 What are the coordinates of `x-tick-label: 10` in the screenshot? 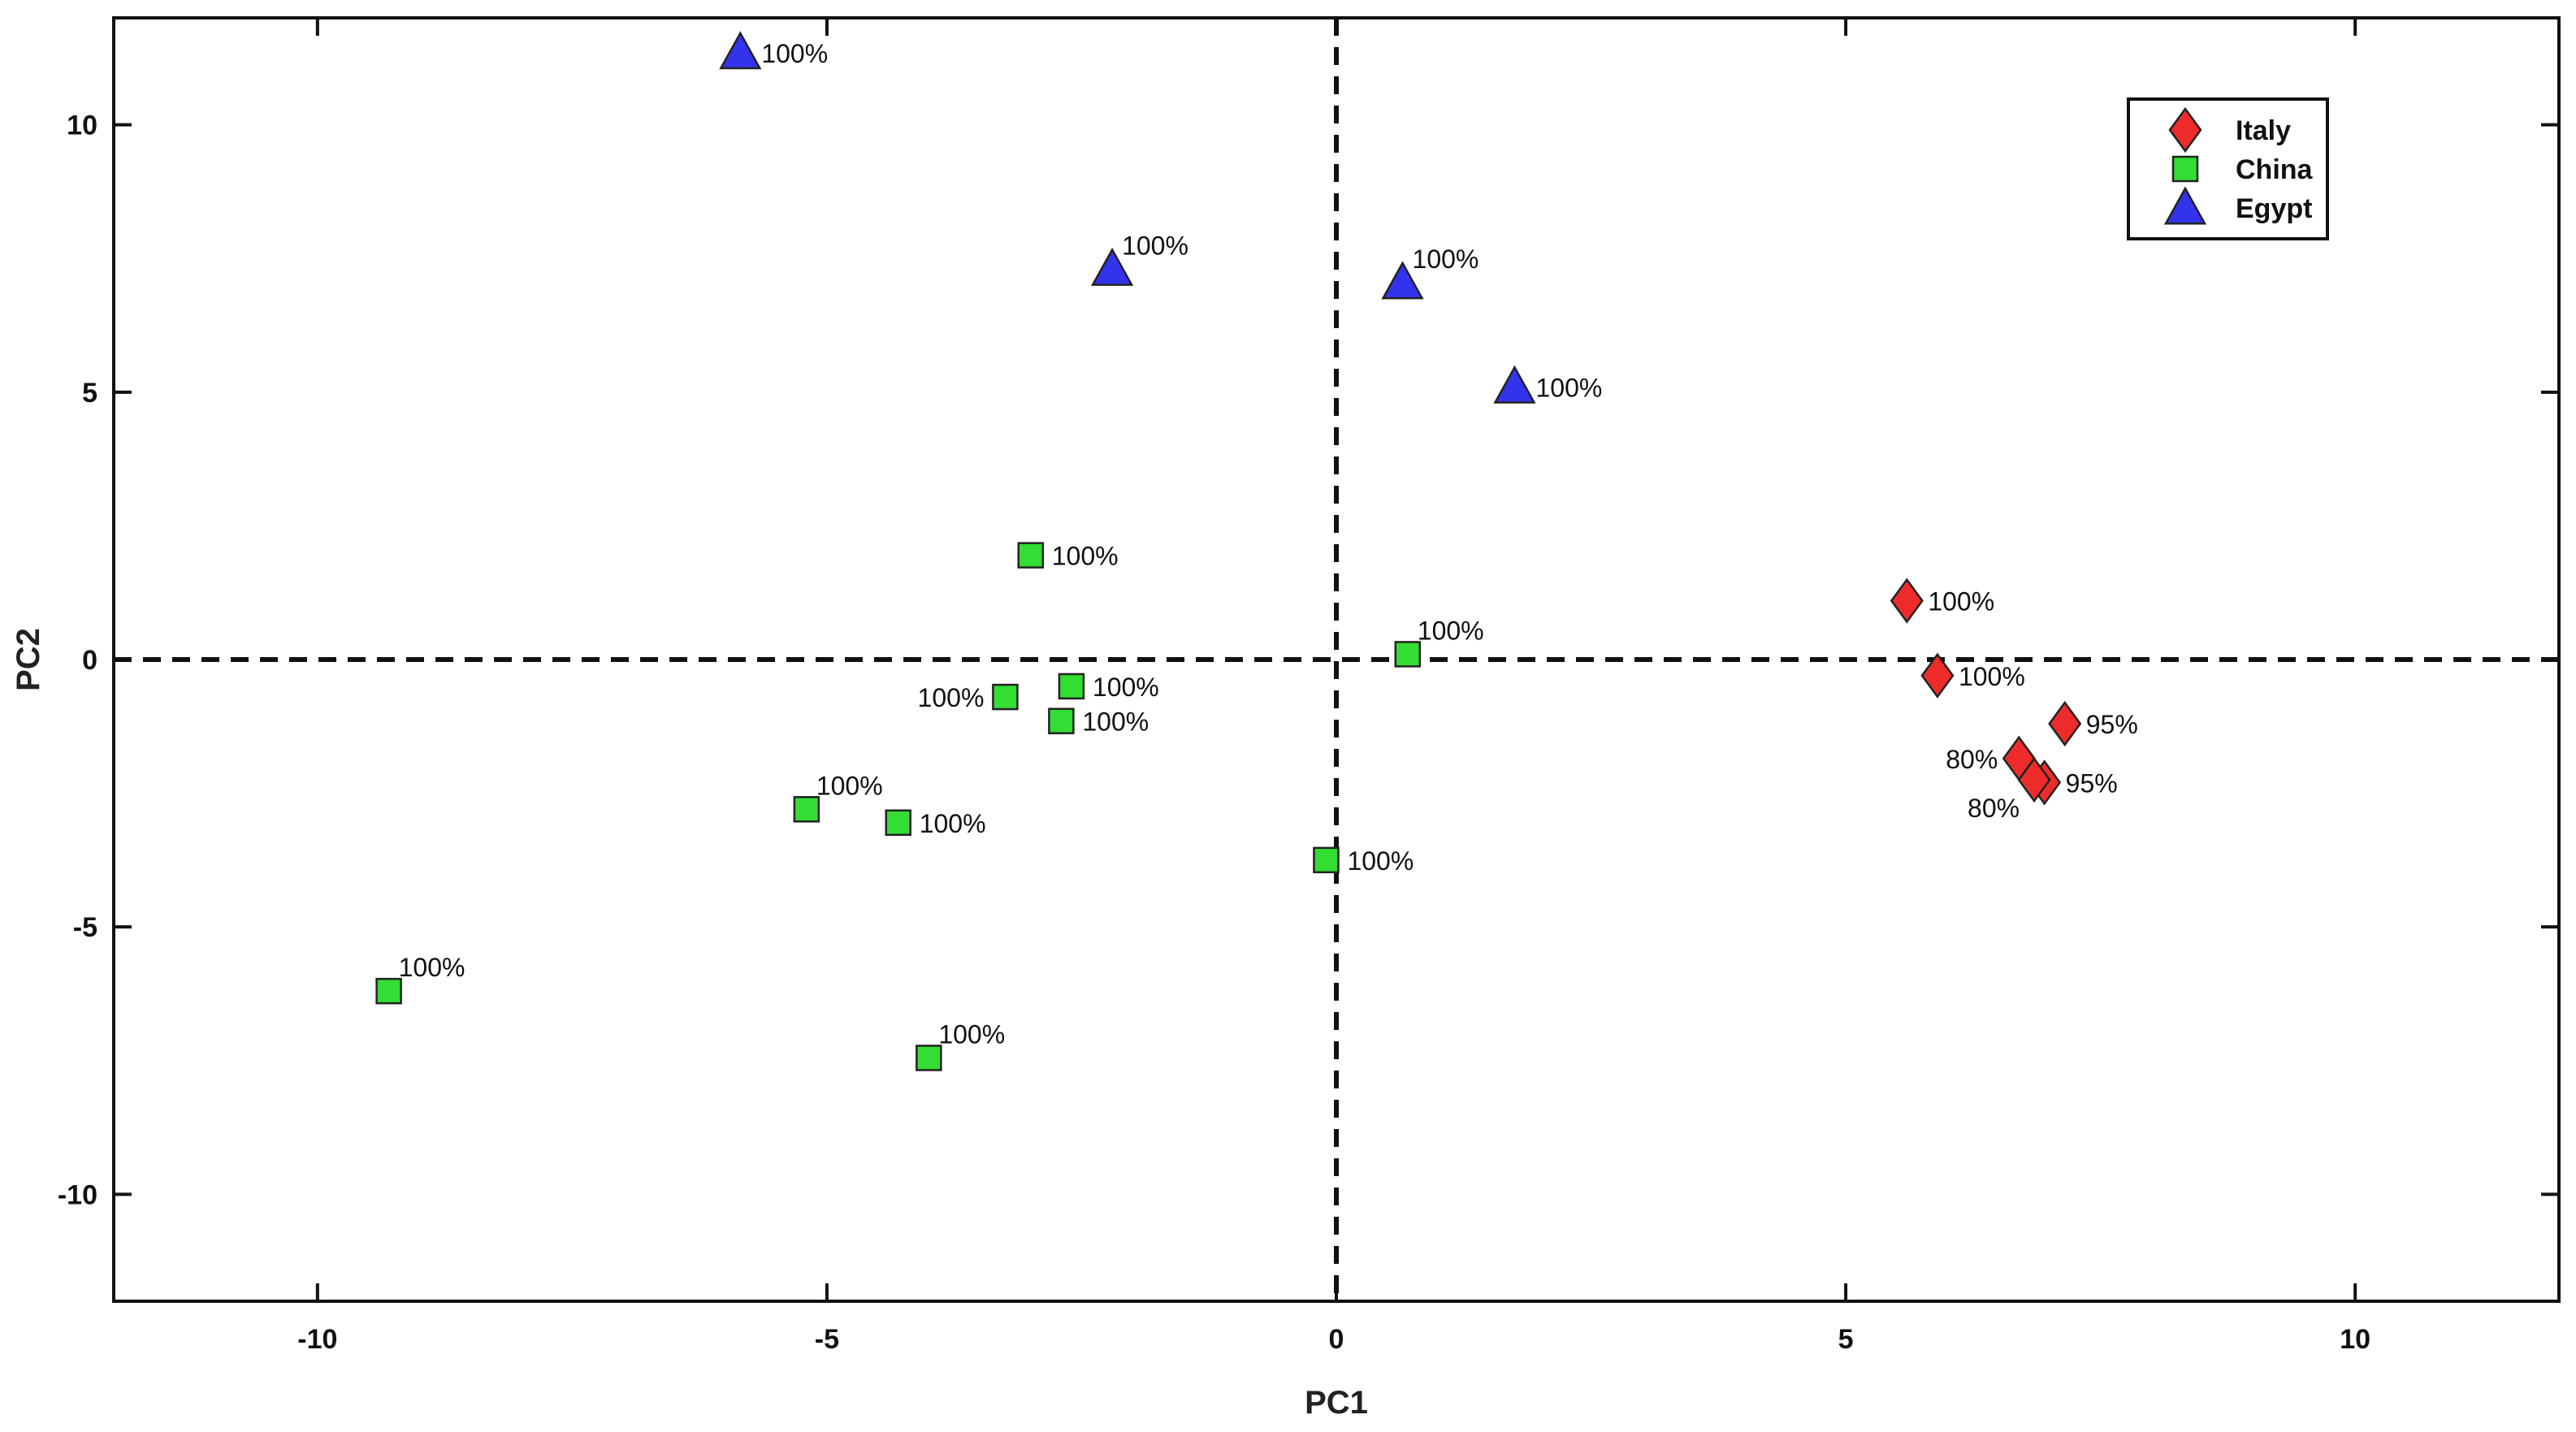 It's located at (2355, 1339).